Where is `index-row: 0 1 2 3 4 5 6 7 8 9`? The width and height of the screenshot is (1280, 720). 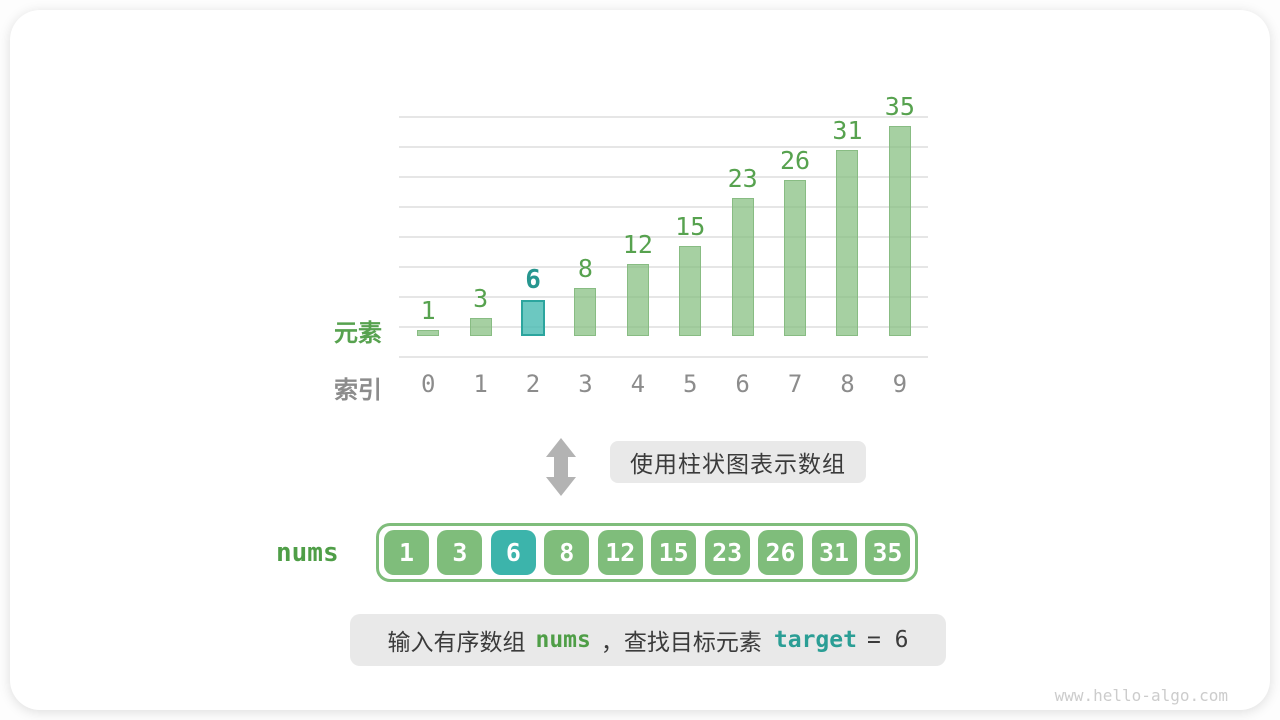
index-row: 0 1 2 3 4 5 6 7 8 9 is located at coordinates (664, 384).